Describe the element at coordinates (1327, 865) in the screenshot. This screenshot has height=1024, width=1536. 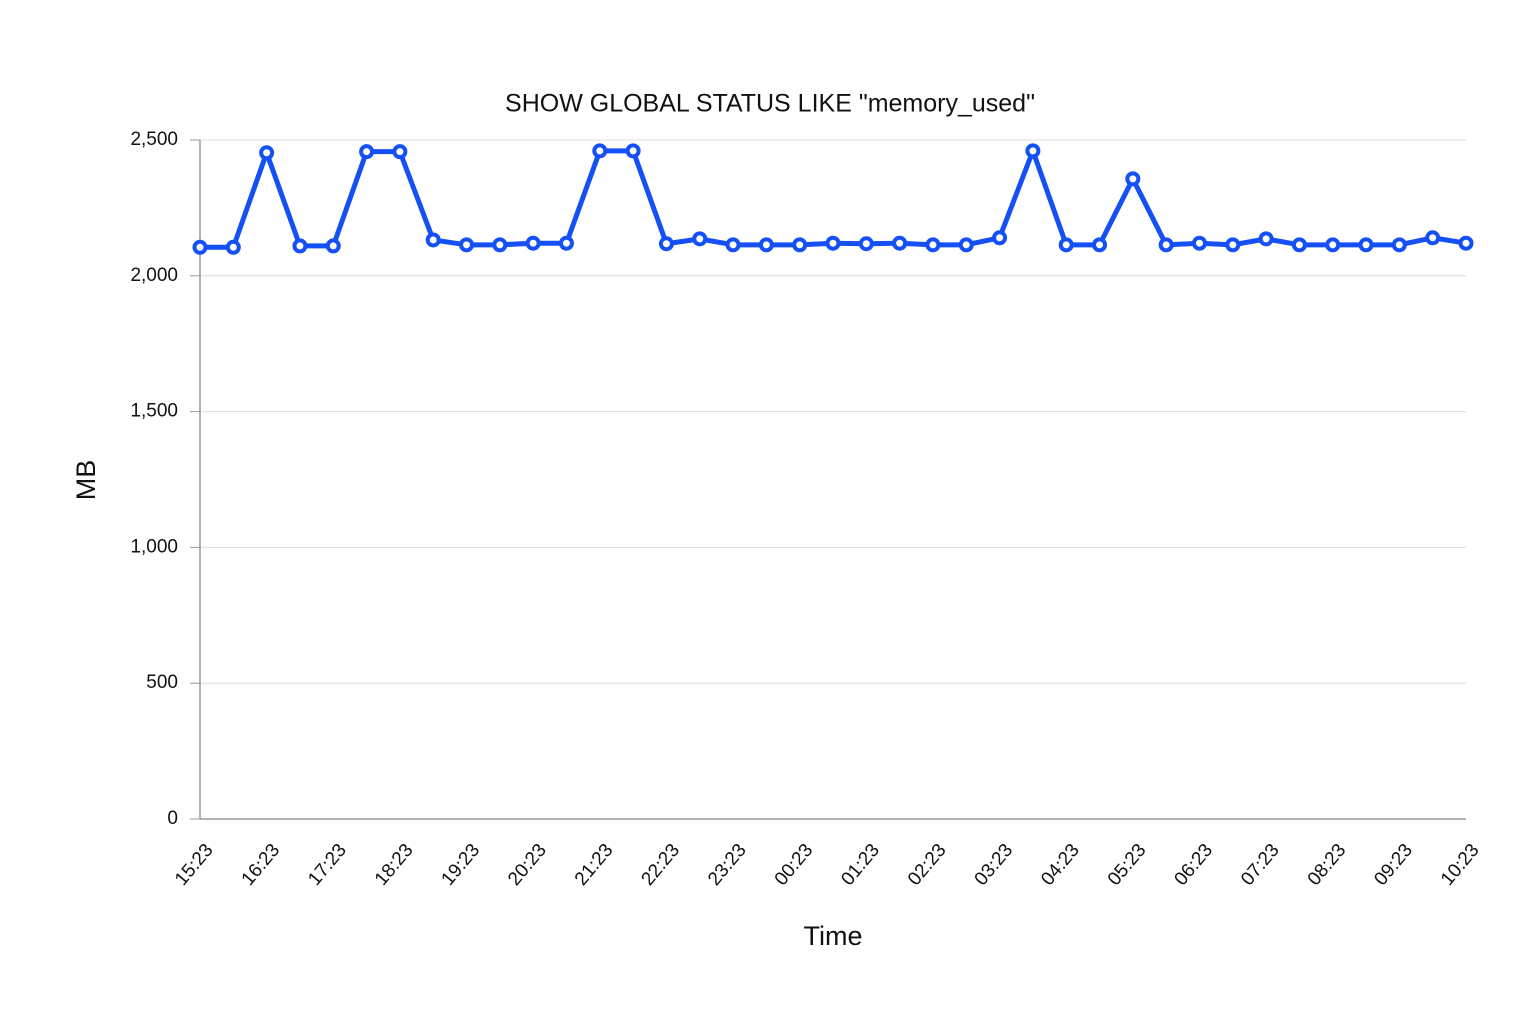
I see `x-tick-label: 08:23` at that location.